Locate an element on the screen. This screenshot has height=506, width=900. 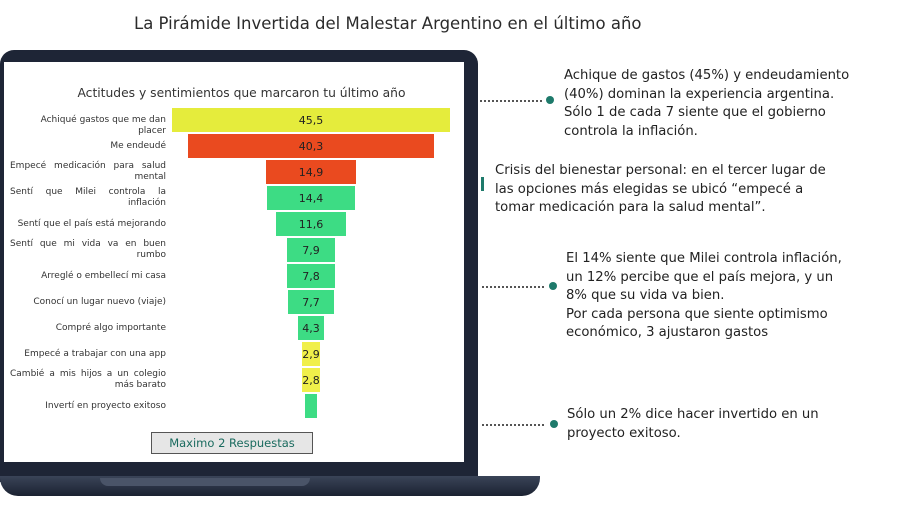
category-label: Invertí en proyecto exitoso is located at coordinates (105, 406).